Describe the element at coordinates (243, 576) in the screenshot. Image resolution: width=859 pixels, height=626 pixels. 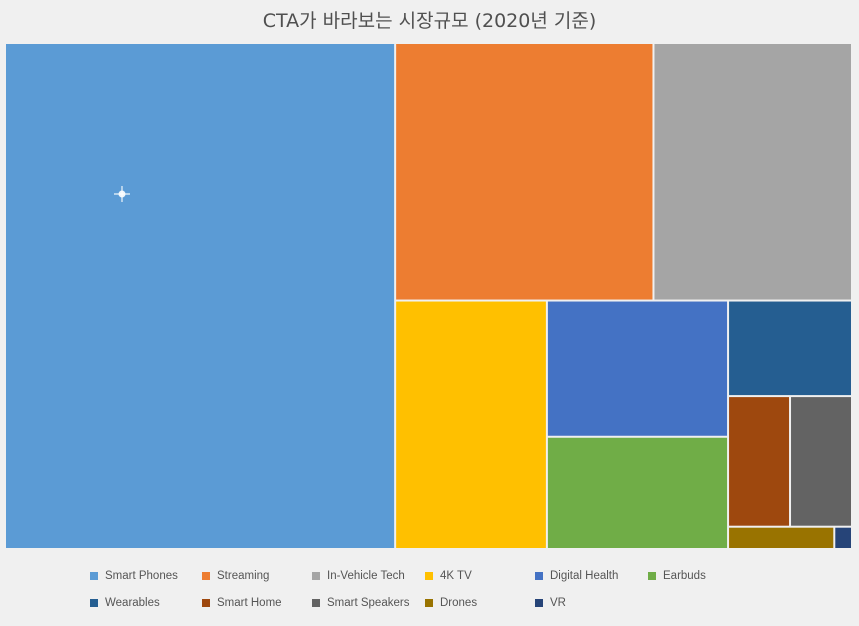
I see `legend-label: Streaming` at that location.